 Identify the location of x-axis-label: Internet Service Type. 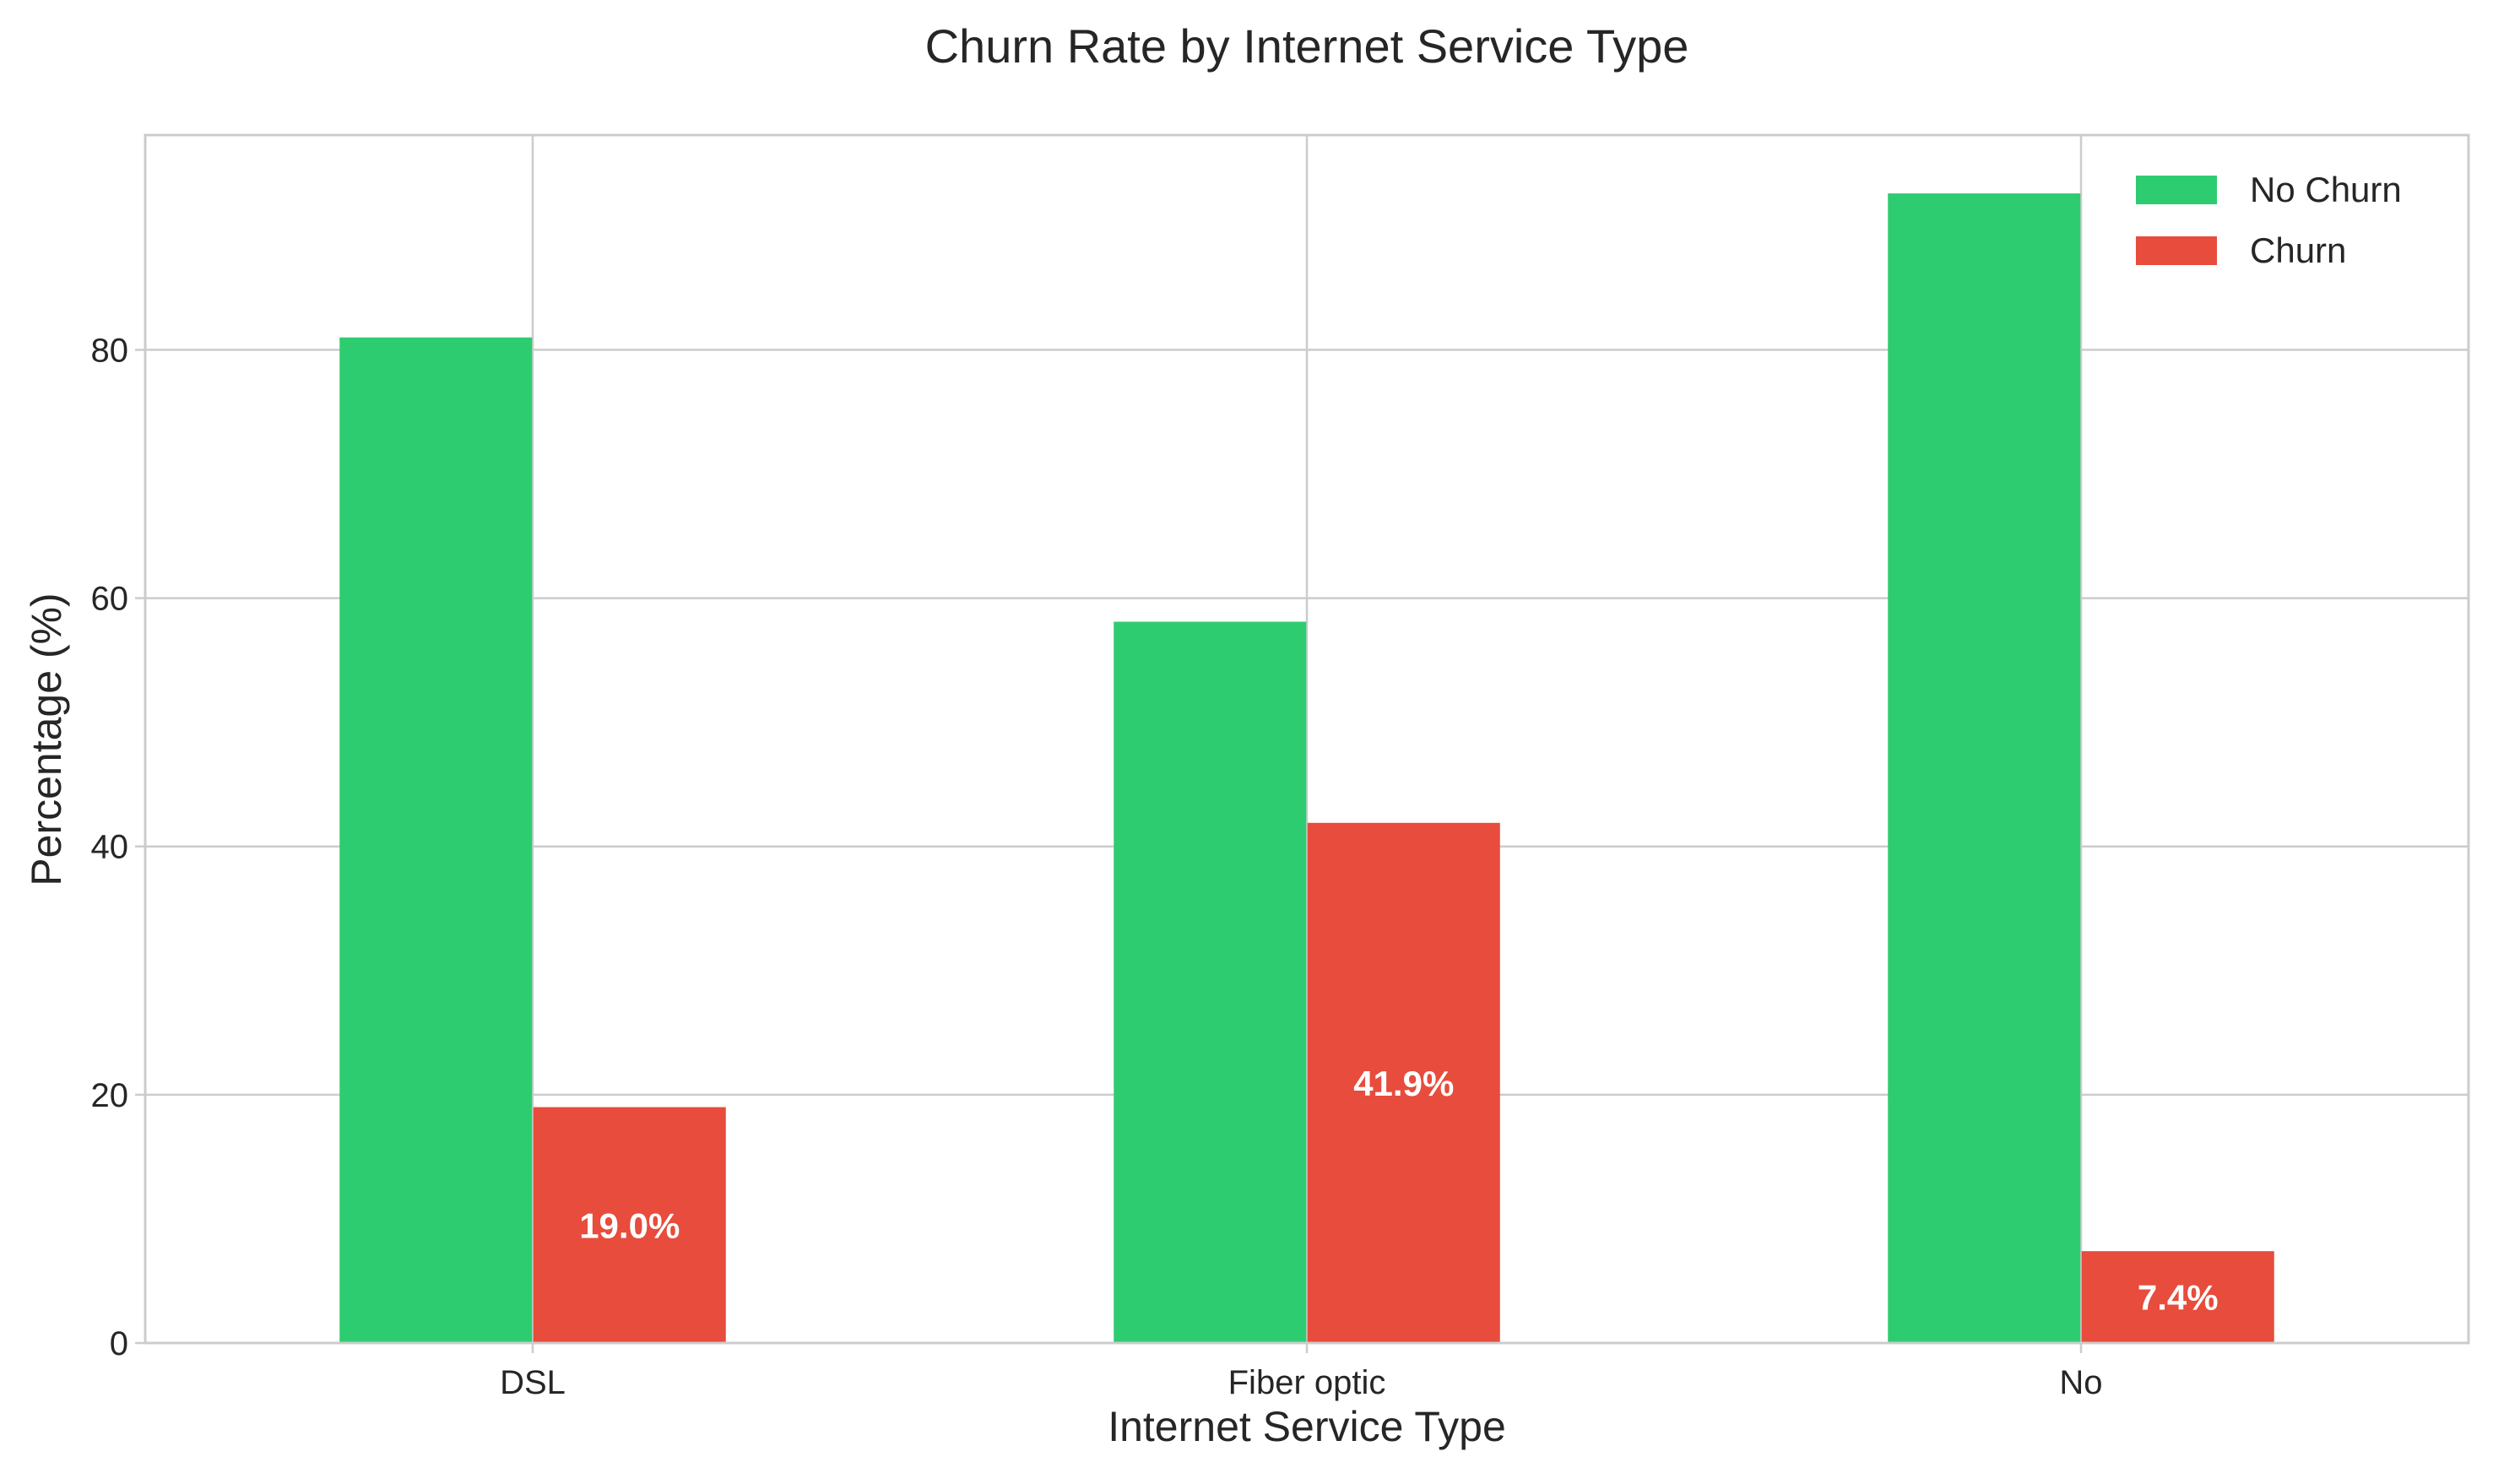
(1307, 1426).